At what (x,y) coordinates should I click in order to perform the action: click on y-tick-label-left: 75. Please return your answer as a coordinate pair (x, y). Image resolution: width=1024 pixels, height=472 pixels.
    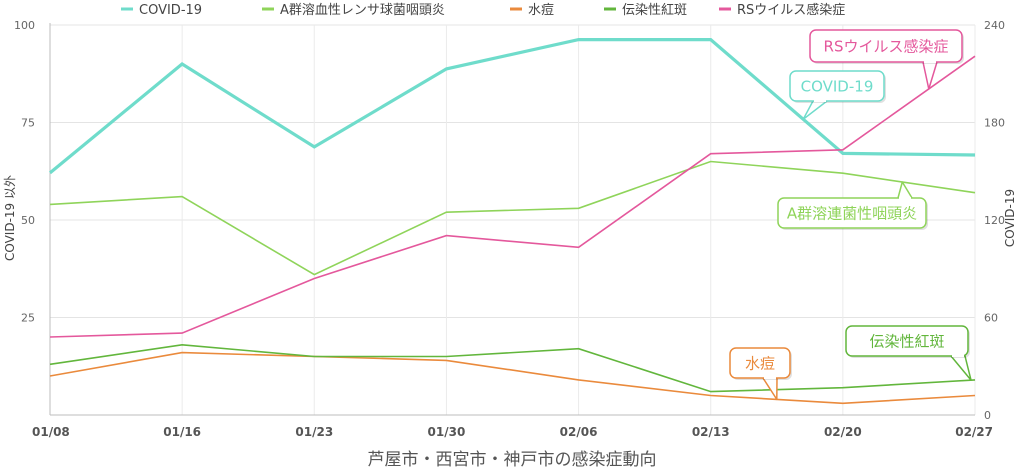
    Looking at the image, I should click on (28, 123).